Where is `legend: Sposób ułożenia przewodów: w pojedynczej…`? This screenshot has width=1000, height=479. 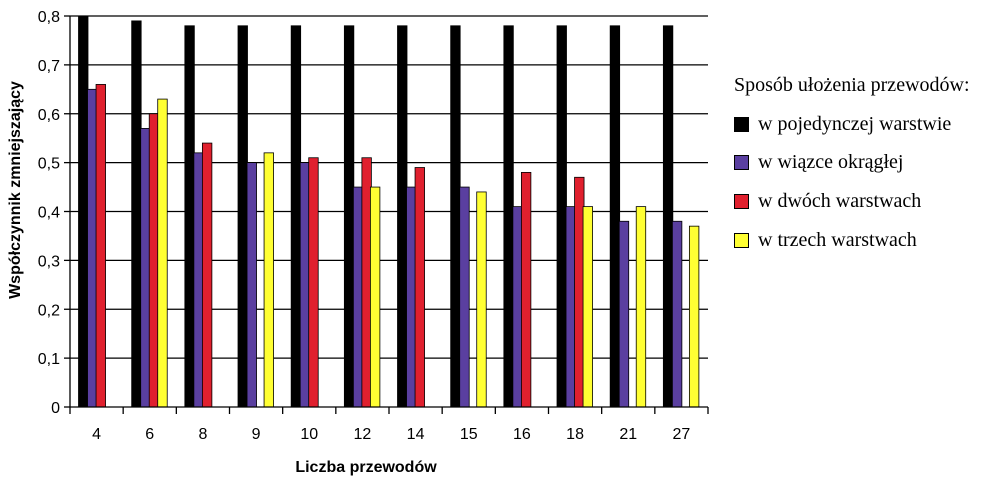 legend: Sposób ułożenia przewodów: w pojedynczej… is located at coordinates (864, 171).